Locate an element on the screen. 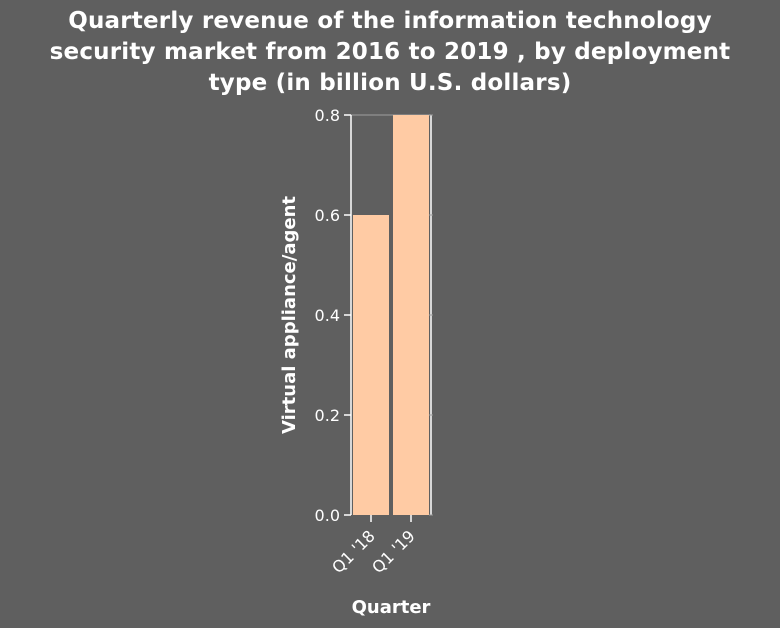 This screenshot has height=628, width=780. x-axis-label: Quarter is located at coordinates (391, 607).